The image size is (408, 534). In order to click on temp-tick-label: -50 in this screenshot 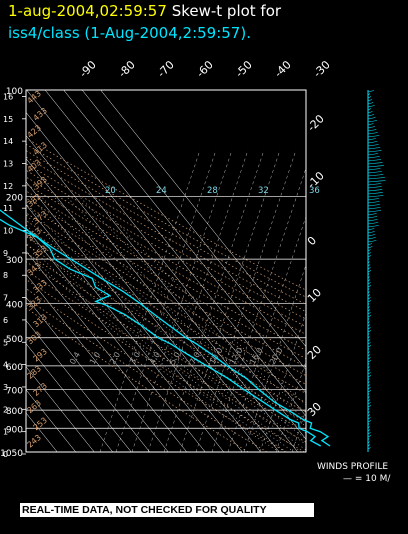, I will do `click(244, 69)`.